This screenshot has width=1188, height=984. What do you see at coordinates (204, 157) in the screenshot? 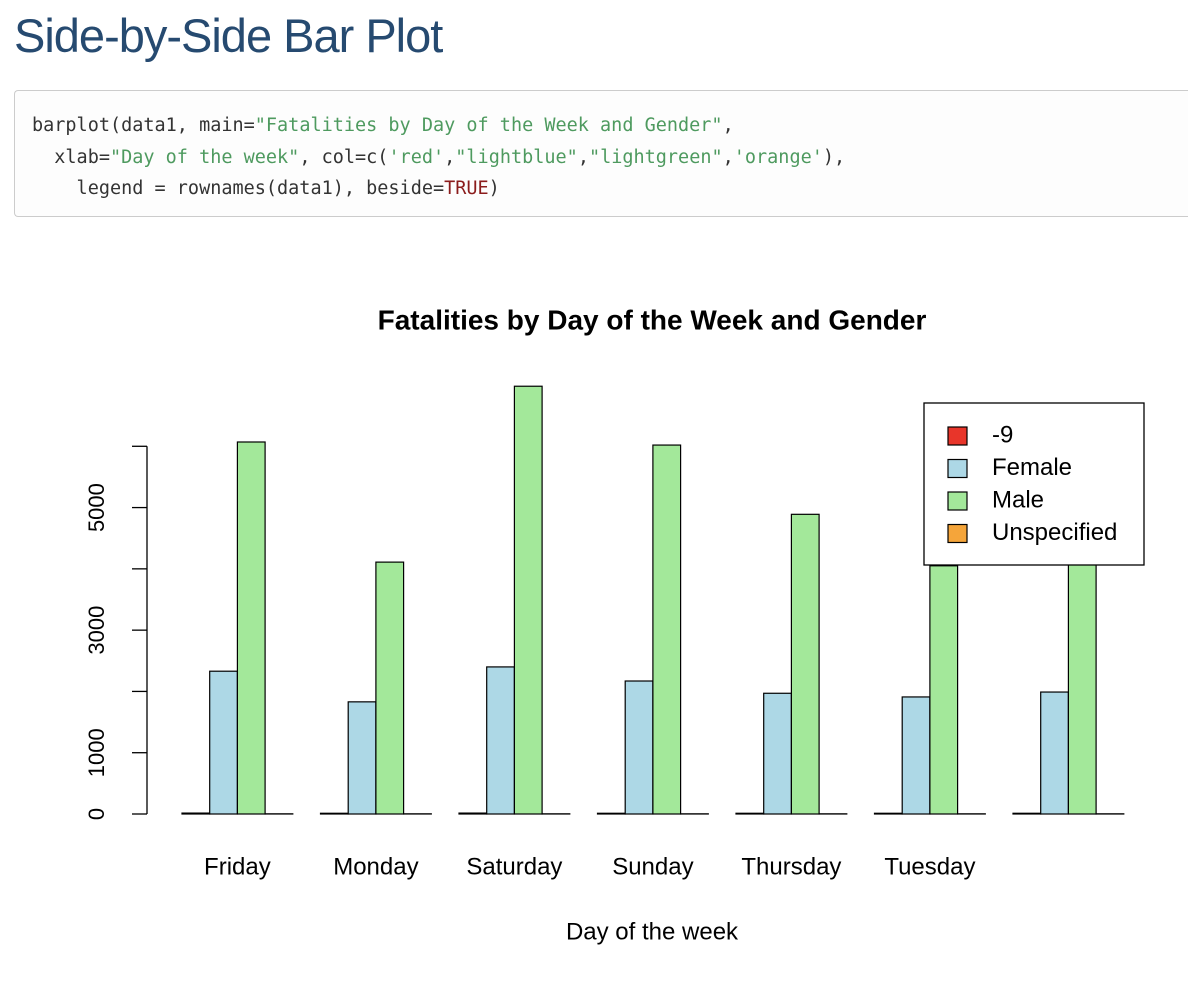
I see `code-token: "Day of the week"` at bounding box center [204, 157].